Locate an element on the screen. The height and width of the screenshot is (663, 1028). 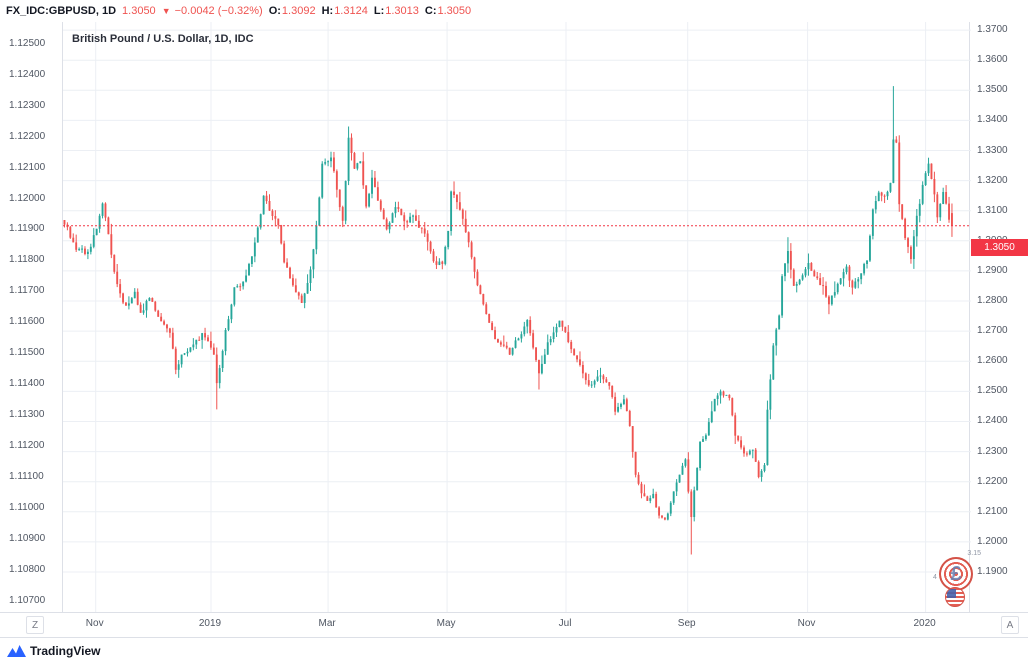
left-axis-label: 1.12100 is located at coordinates (27, 167).